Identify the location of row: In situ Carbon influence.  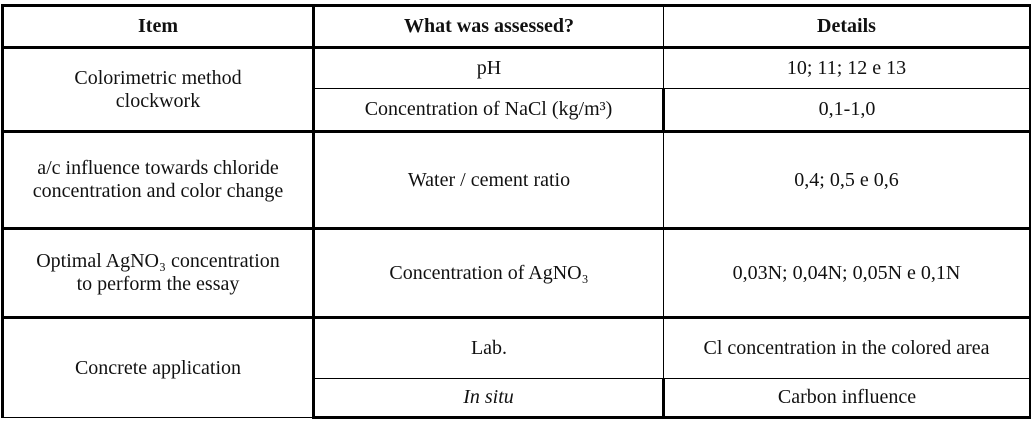
(517, 398).